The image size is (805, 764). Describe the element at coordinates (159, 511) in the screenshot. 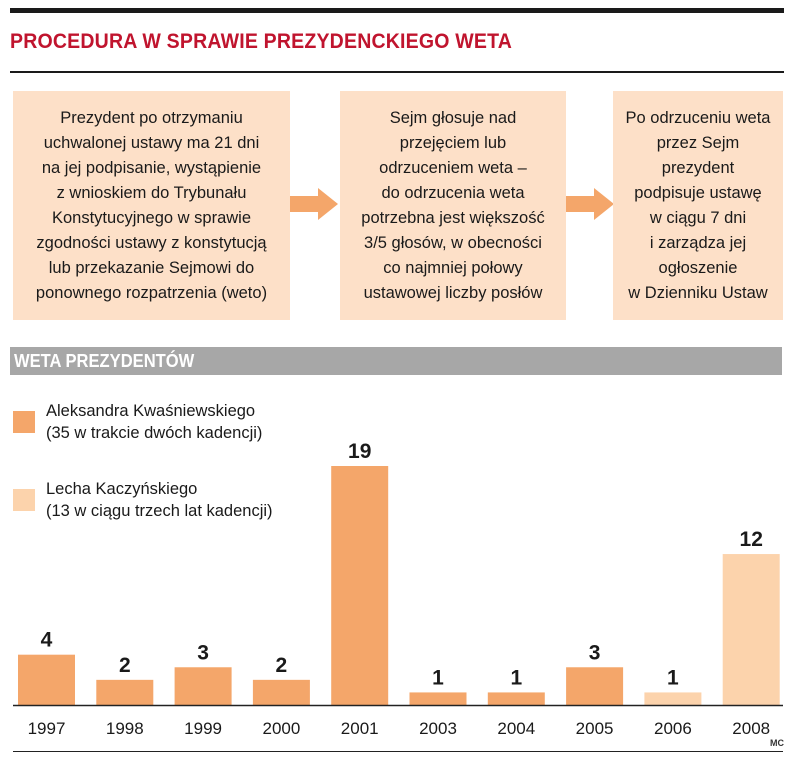

I see `legend-kaczynski-note: (13 w ciągu trzech lat kadencji)` at that location.